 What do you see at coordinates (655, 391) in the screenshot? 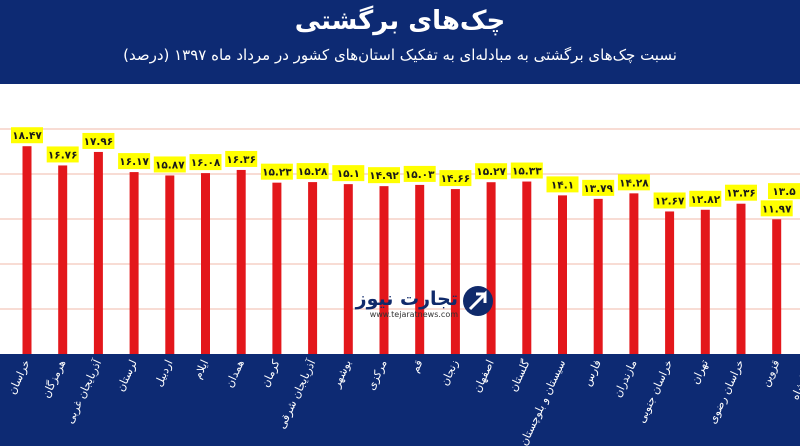
I see `category-label: خراسان جنوبی` at bounding box center [655, 391].